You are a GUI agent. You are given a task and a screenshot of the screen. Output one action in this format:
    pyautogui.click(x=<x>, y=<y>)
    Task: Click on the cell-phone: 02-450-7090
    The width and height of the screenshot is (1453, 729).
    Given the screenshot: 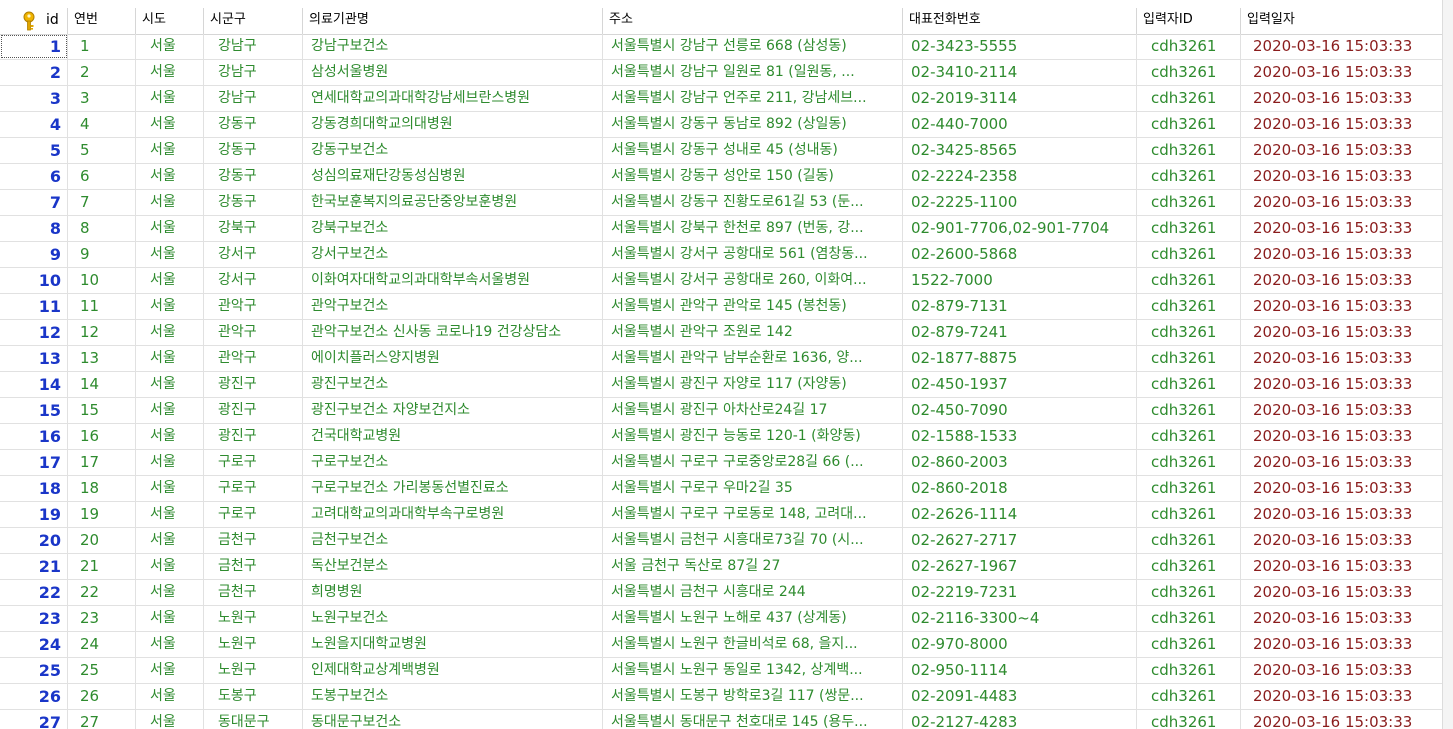 What is the action you would take?
    pyautogui.click(x=1020, y=410)
    